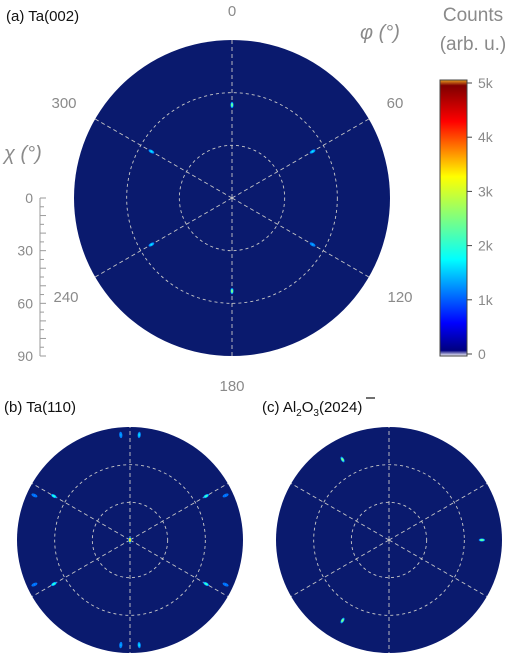  What do you see at coordinates (482, 354) in the screenshot?
I see `colorbar-tick-label-0: 0` at bounding box center [482, 354].